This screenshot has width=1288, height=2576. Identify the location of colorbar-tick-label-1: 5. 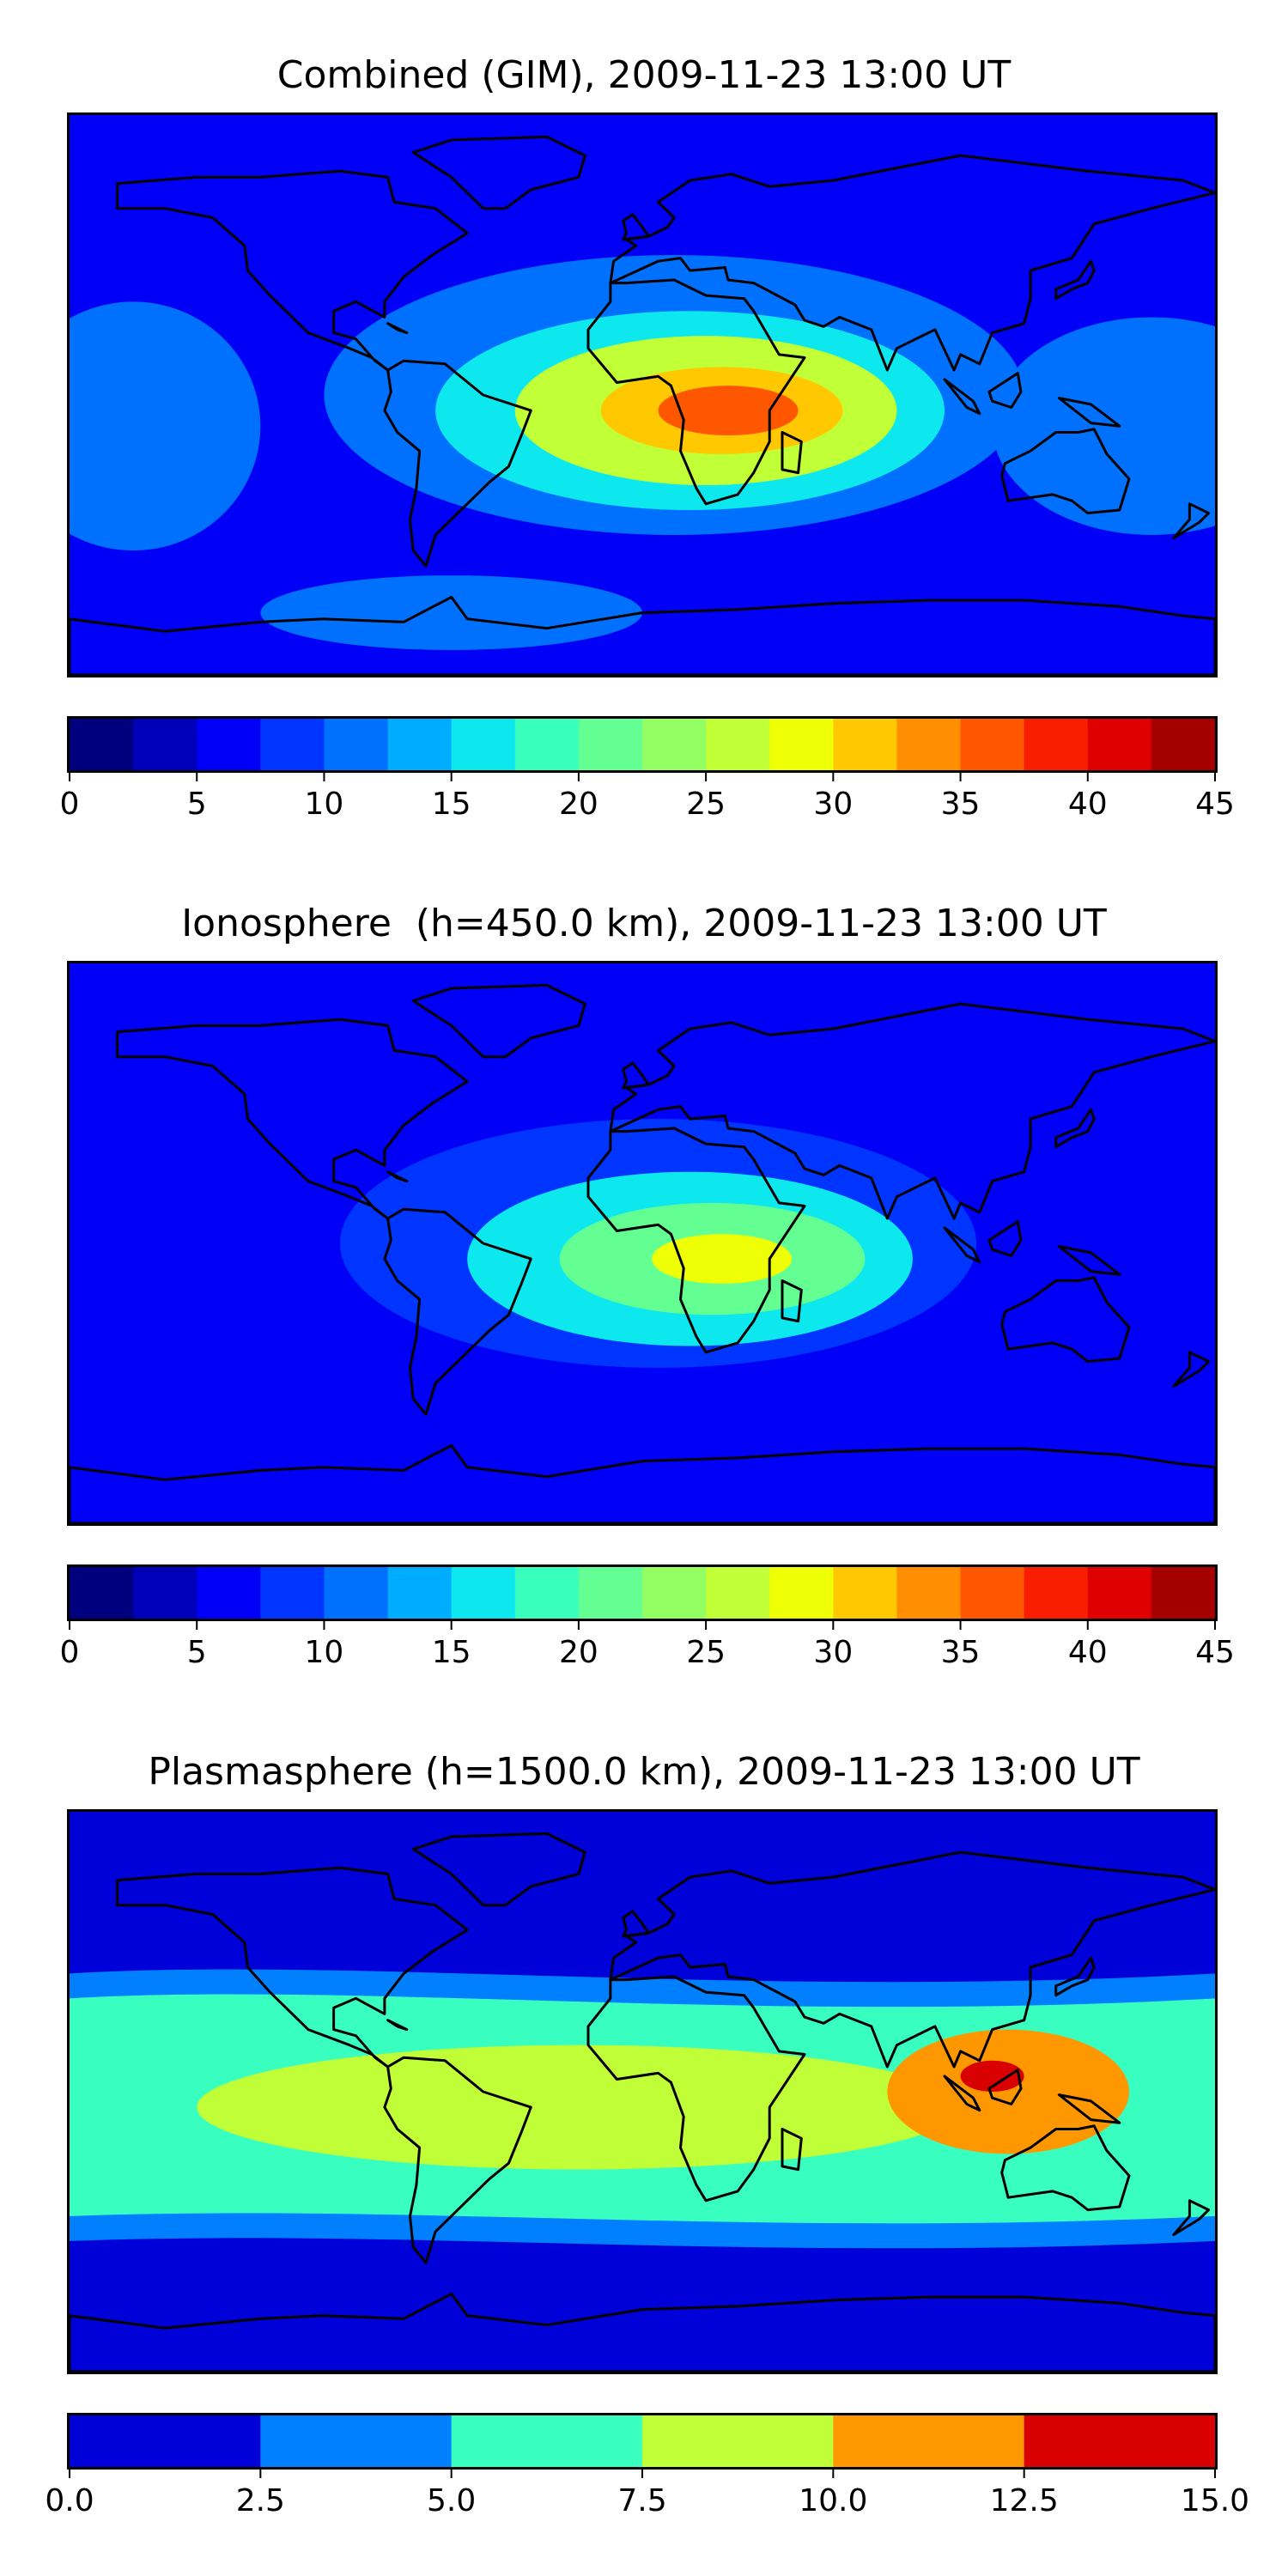
(197, 1653).